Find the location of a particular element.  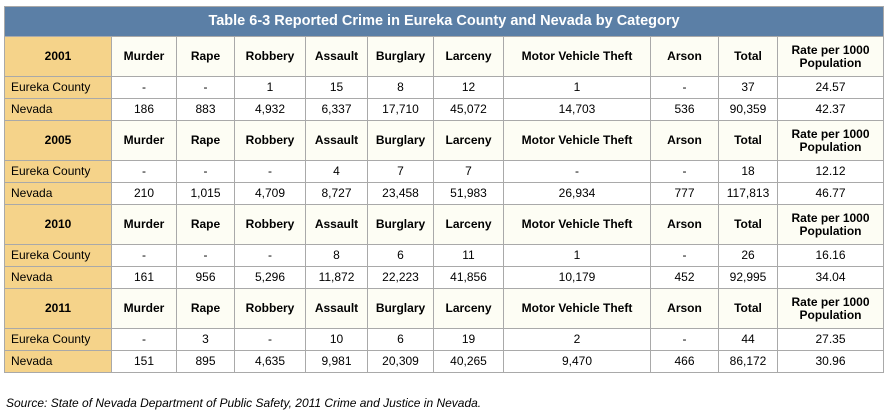

value-cell: 186 is located at coordinates (144, 109).